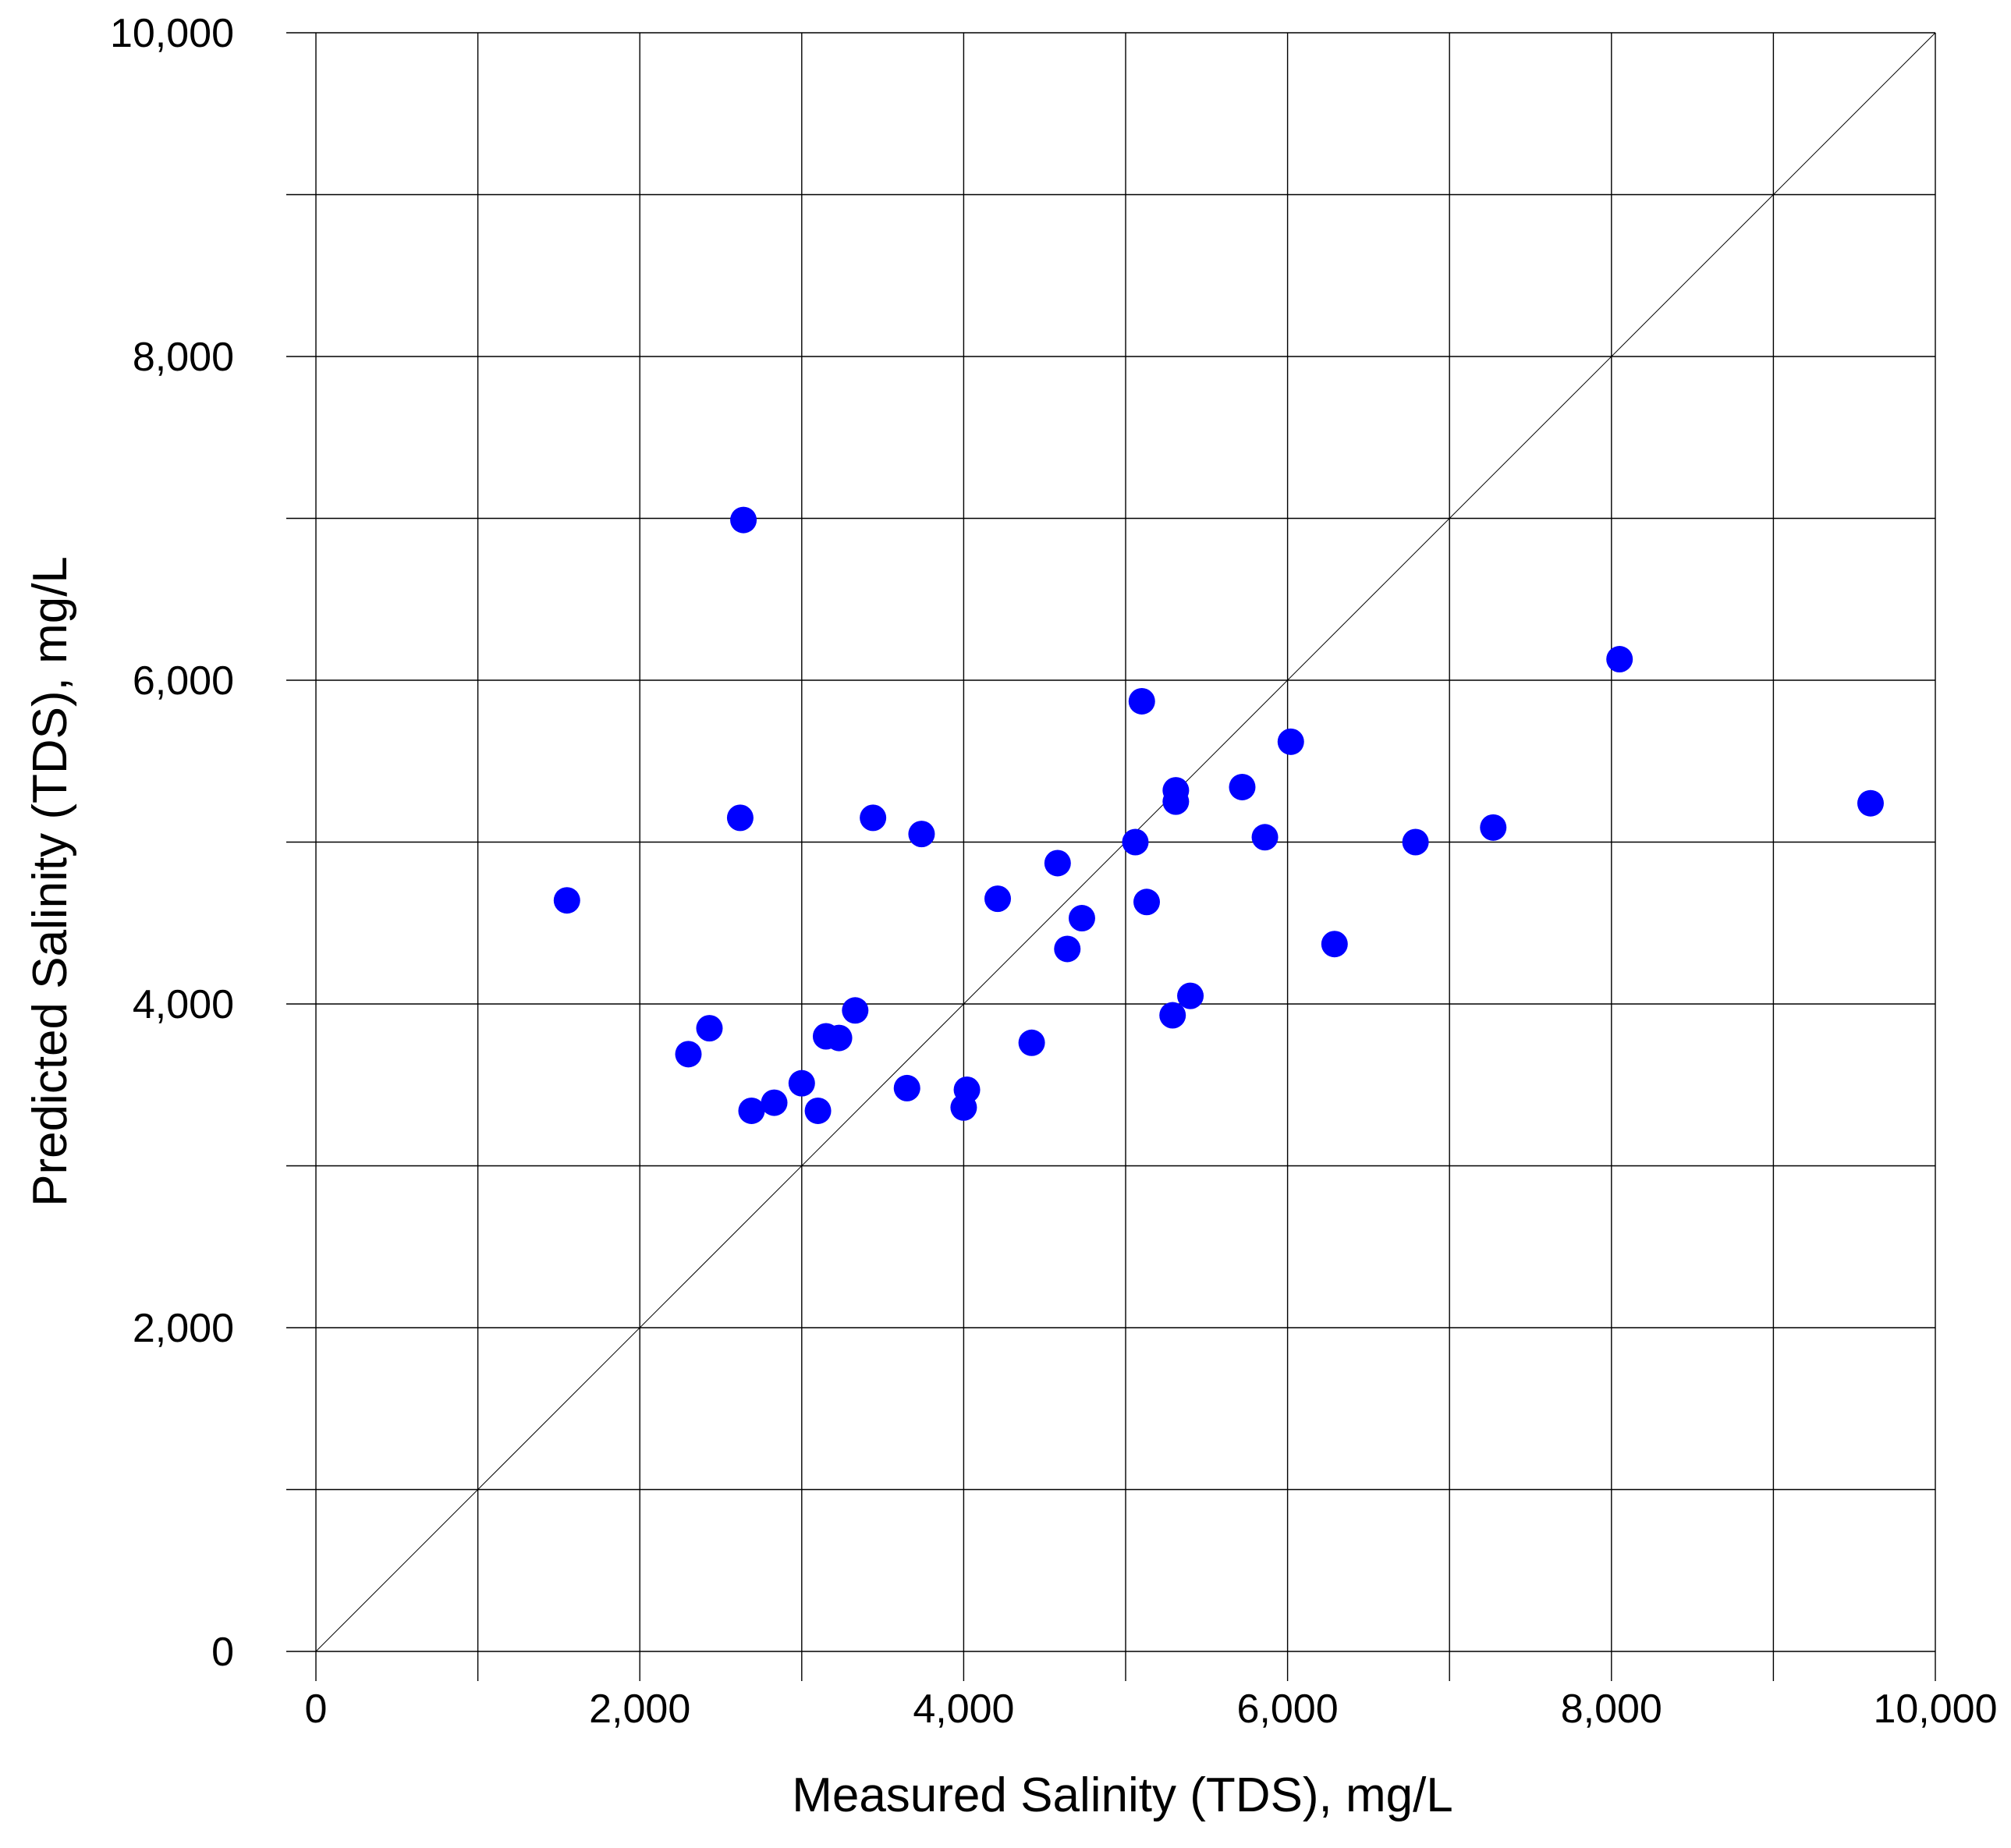  Describe the element at coordinates (222, 1652) in the screenshot. I see `y-tick-label: 0` at that location.